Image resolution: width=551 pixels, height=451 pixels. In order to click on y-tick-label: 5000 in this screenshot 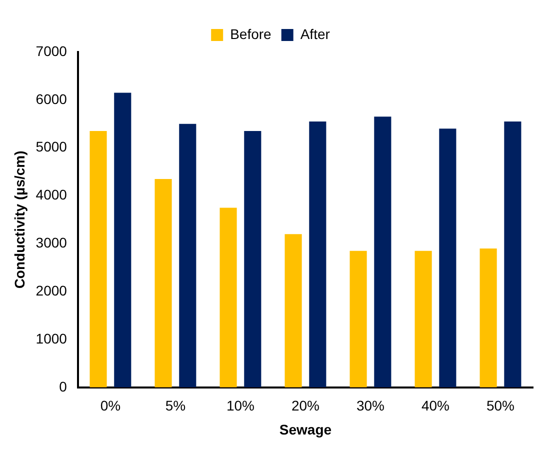, I will do `click(52, 146)`.